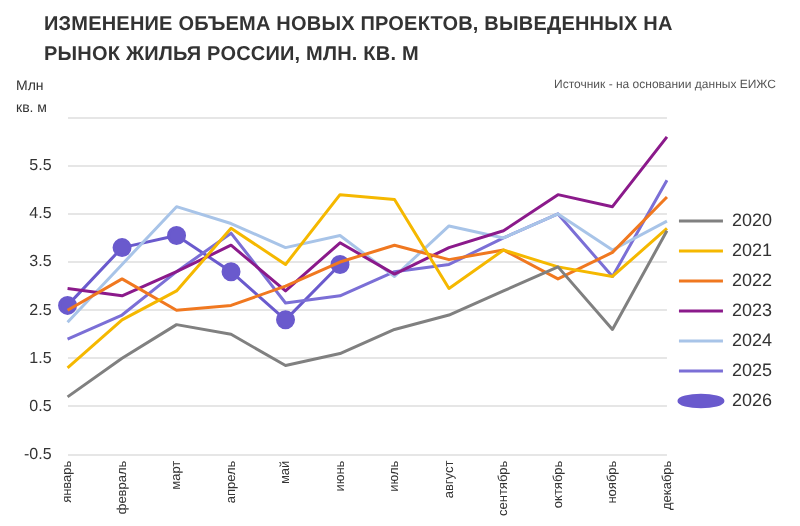  What do you see at coordinates (38, 454) in the screenshot?
I see `y-tick-label: -0.5` at bounding box center [38, 454].